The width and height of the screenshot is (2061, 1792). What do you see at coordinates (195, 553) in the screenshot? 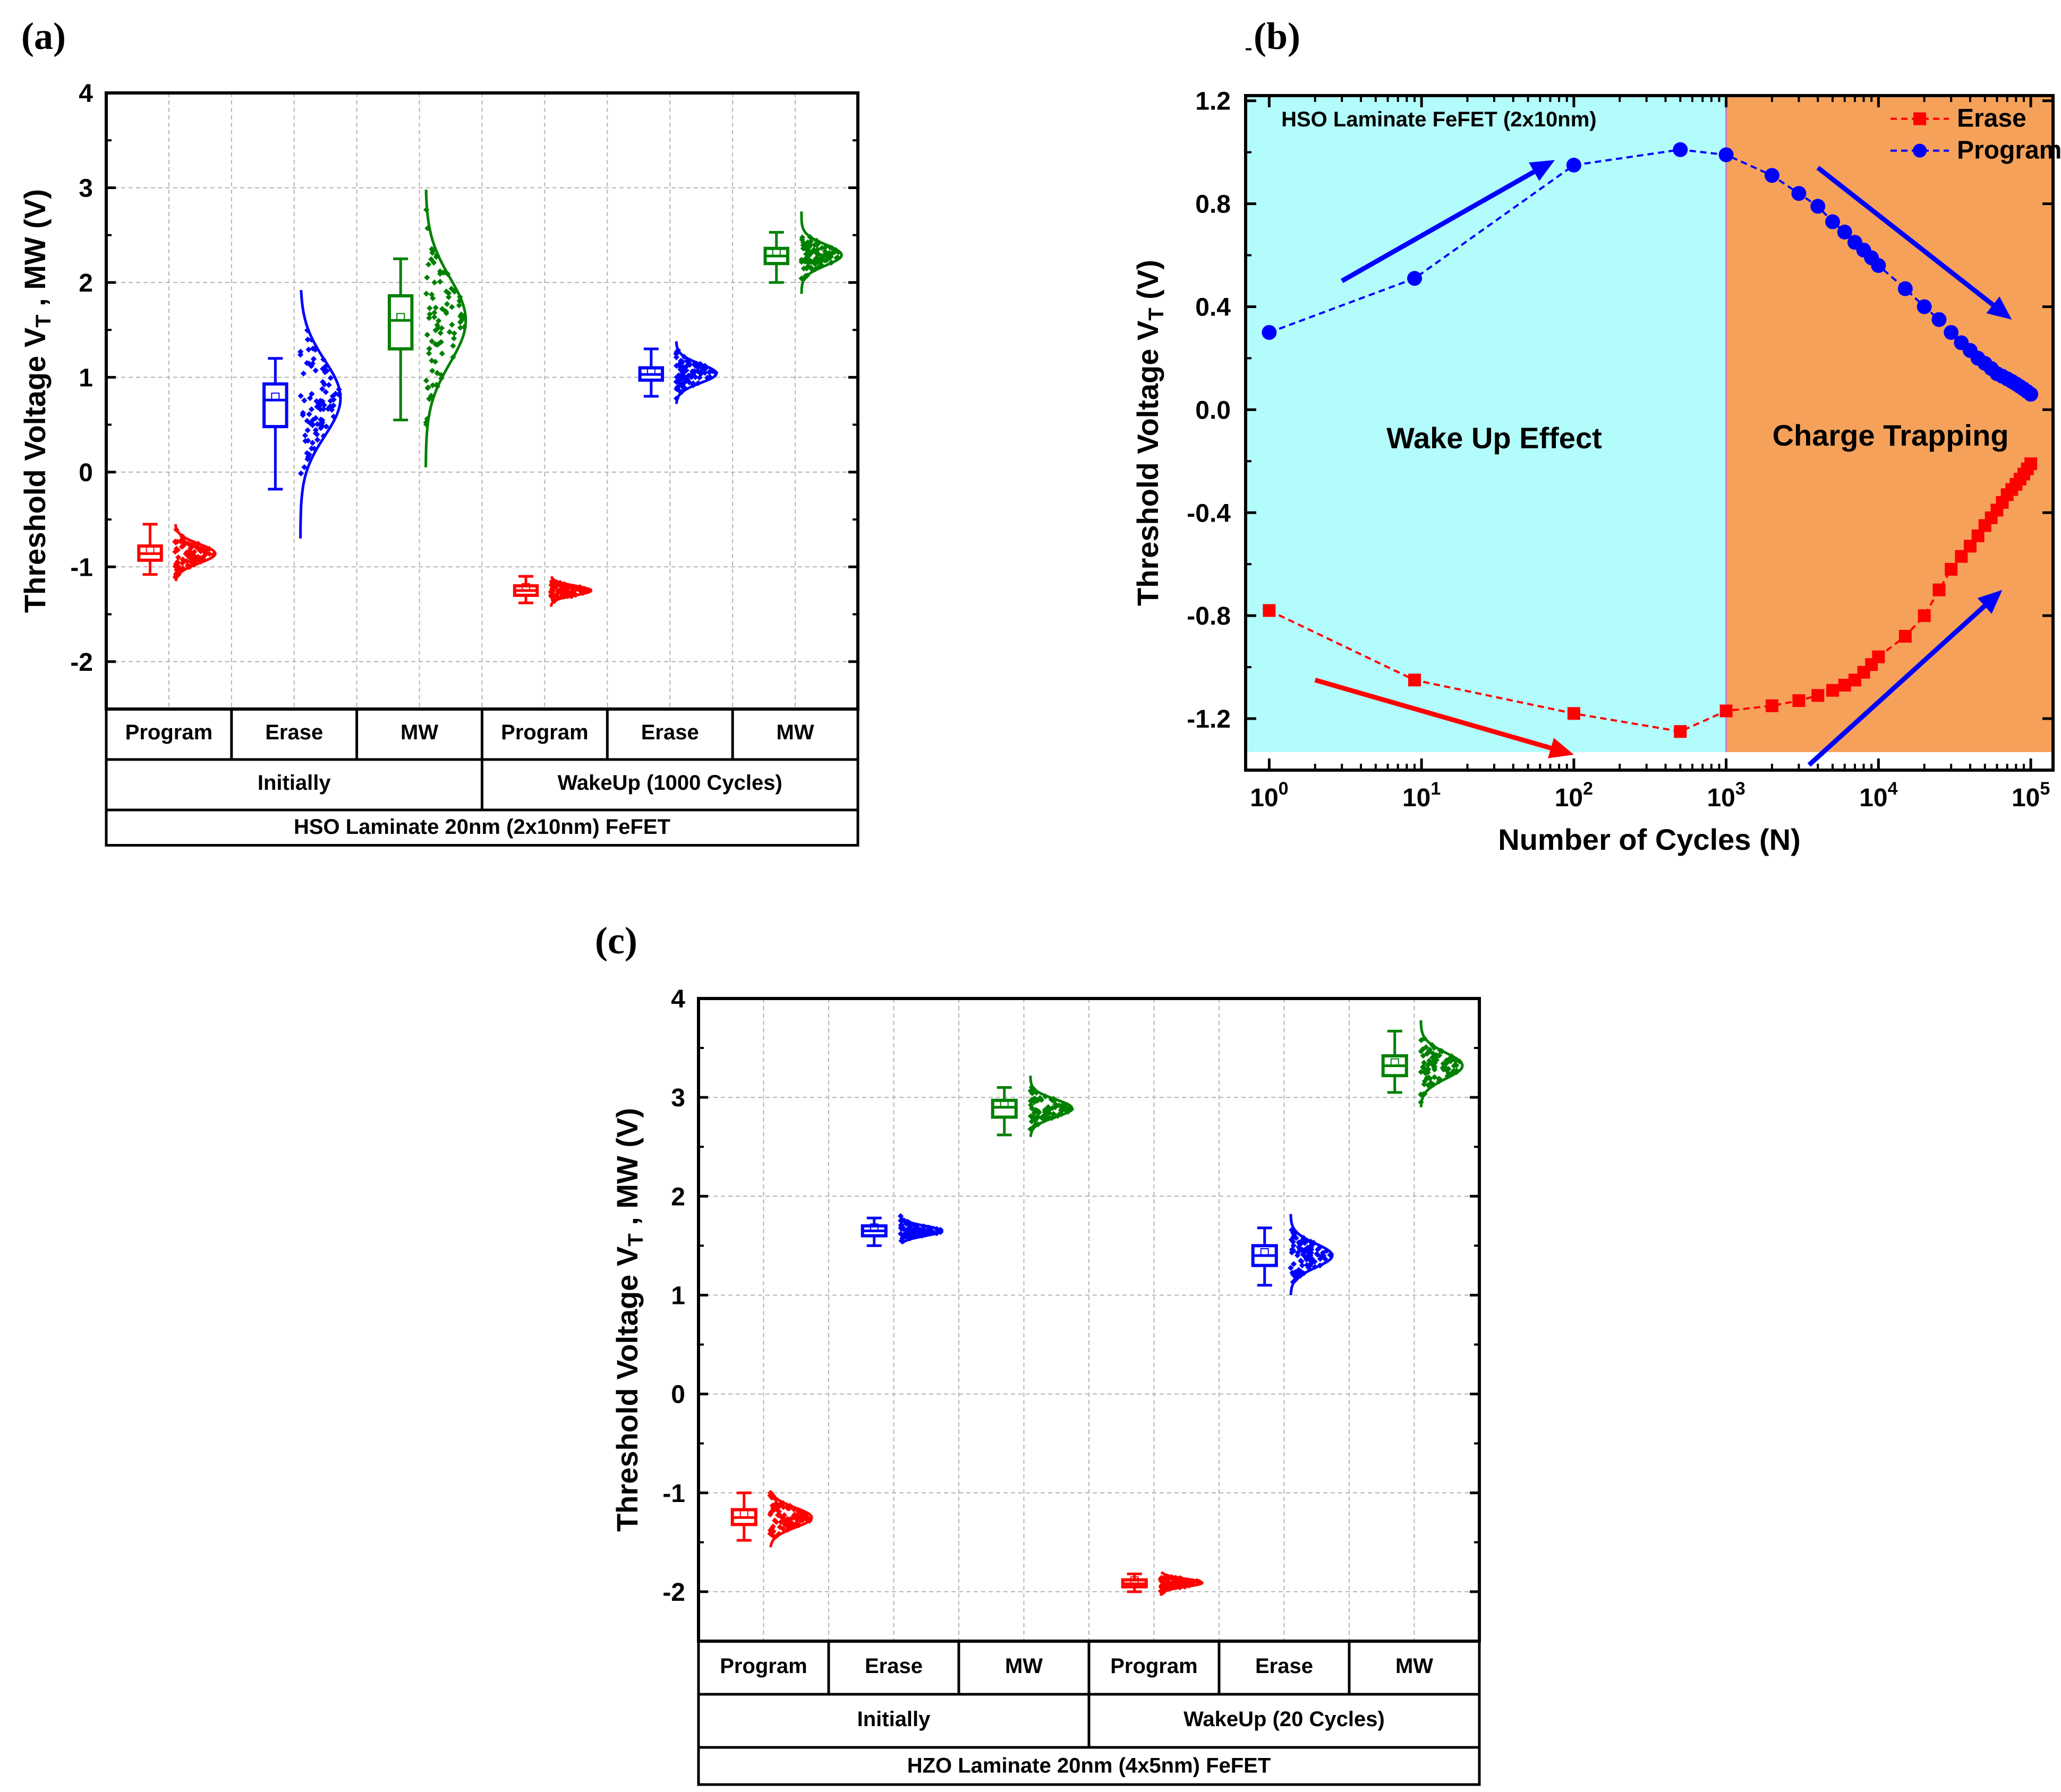
I see `distribution-curve` at bounding box center [195, 553].